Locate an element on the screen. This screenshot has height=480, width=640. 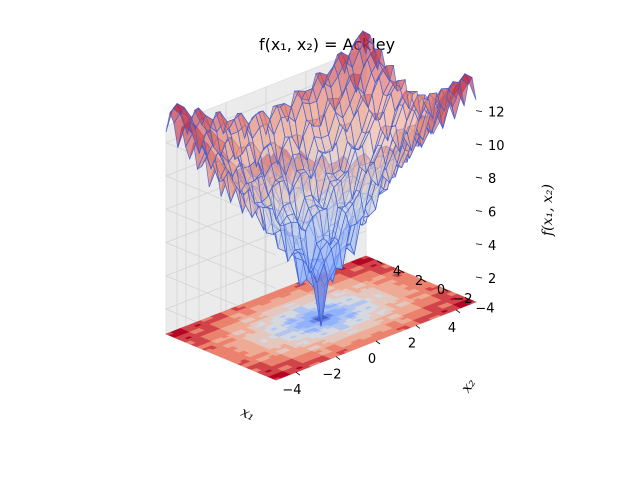
z-tick-label: 10 is located at coordinates (496, 146).